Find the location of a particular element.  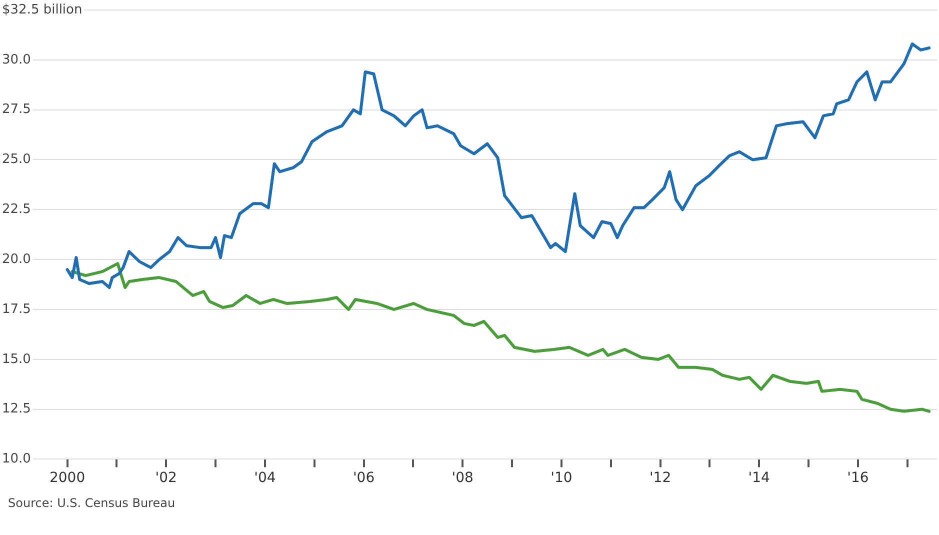

x-tick-label: '16 is located at coordinates (858, 478).